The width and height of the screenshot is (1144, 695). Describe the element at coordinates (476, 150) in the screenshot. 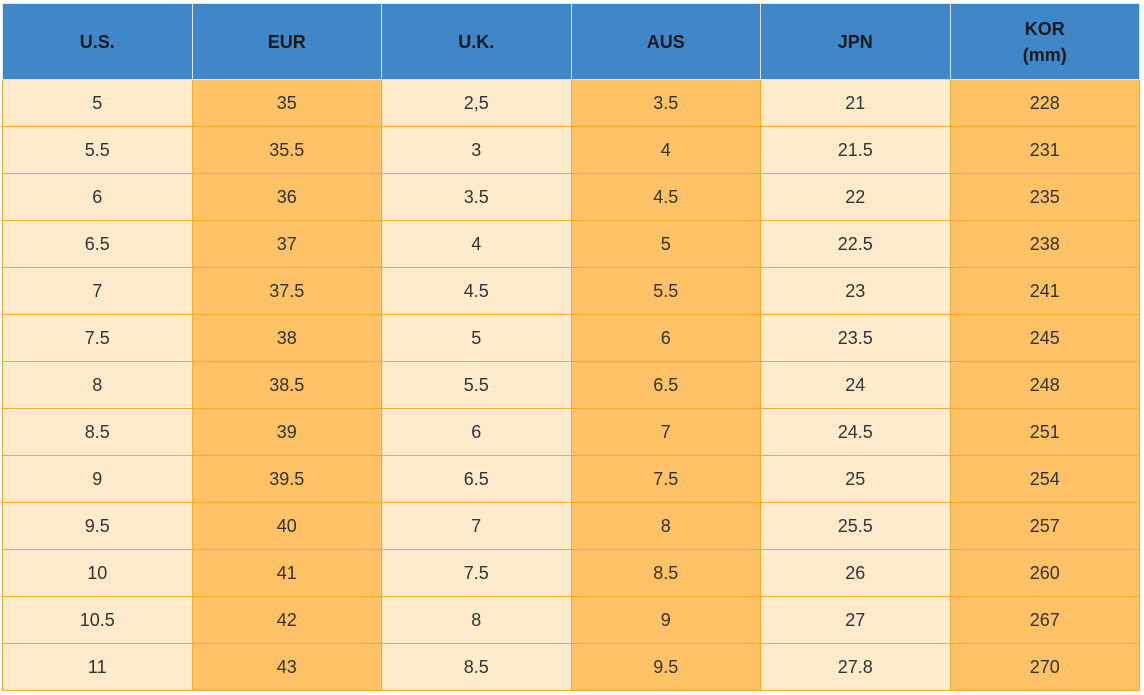

I see `table-cell: 3` at that location.